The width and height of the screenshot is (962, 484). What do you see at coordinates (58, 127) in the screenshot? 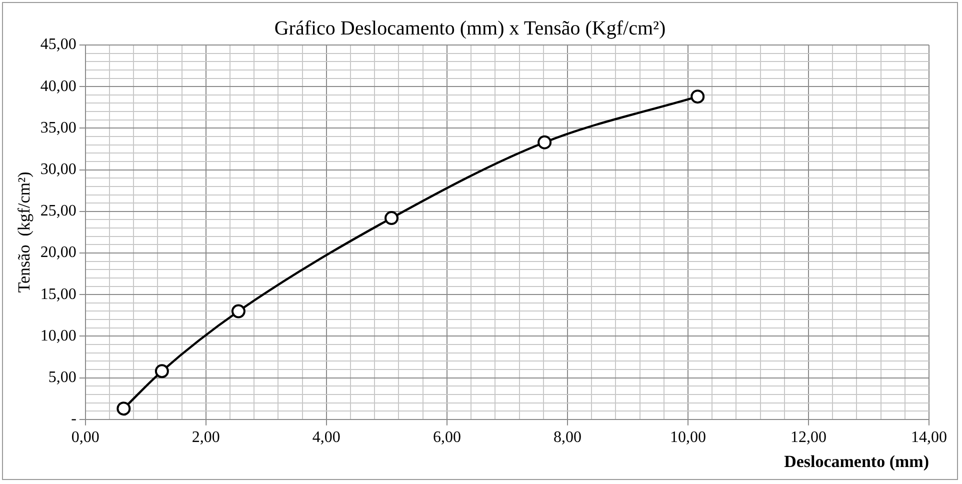
I see `y-tick-label: 35,00` at bounding box center [58, 127].